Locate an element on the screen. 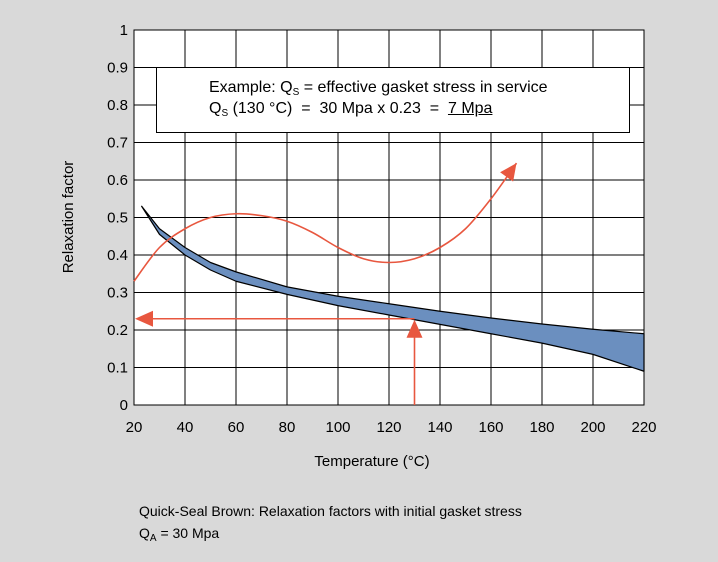  y-tick-label: 0.1 is located at coordinates (117, 368).